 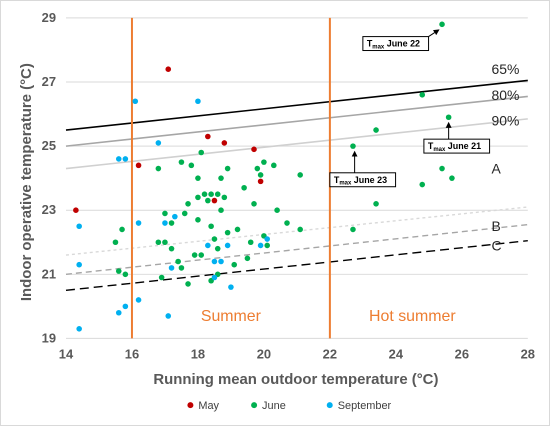 What do you see at coordinates (132, 353) in the screenshot?
I see `x-tick-label: 16` at bounding box center [132, 353].